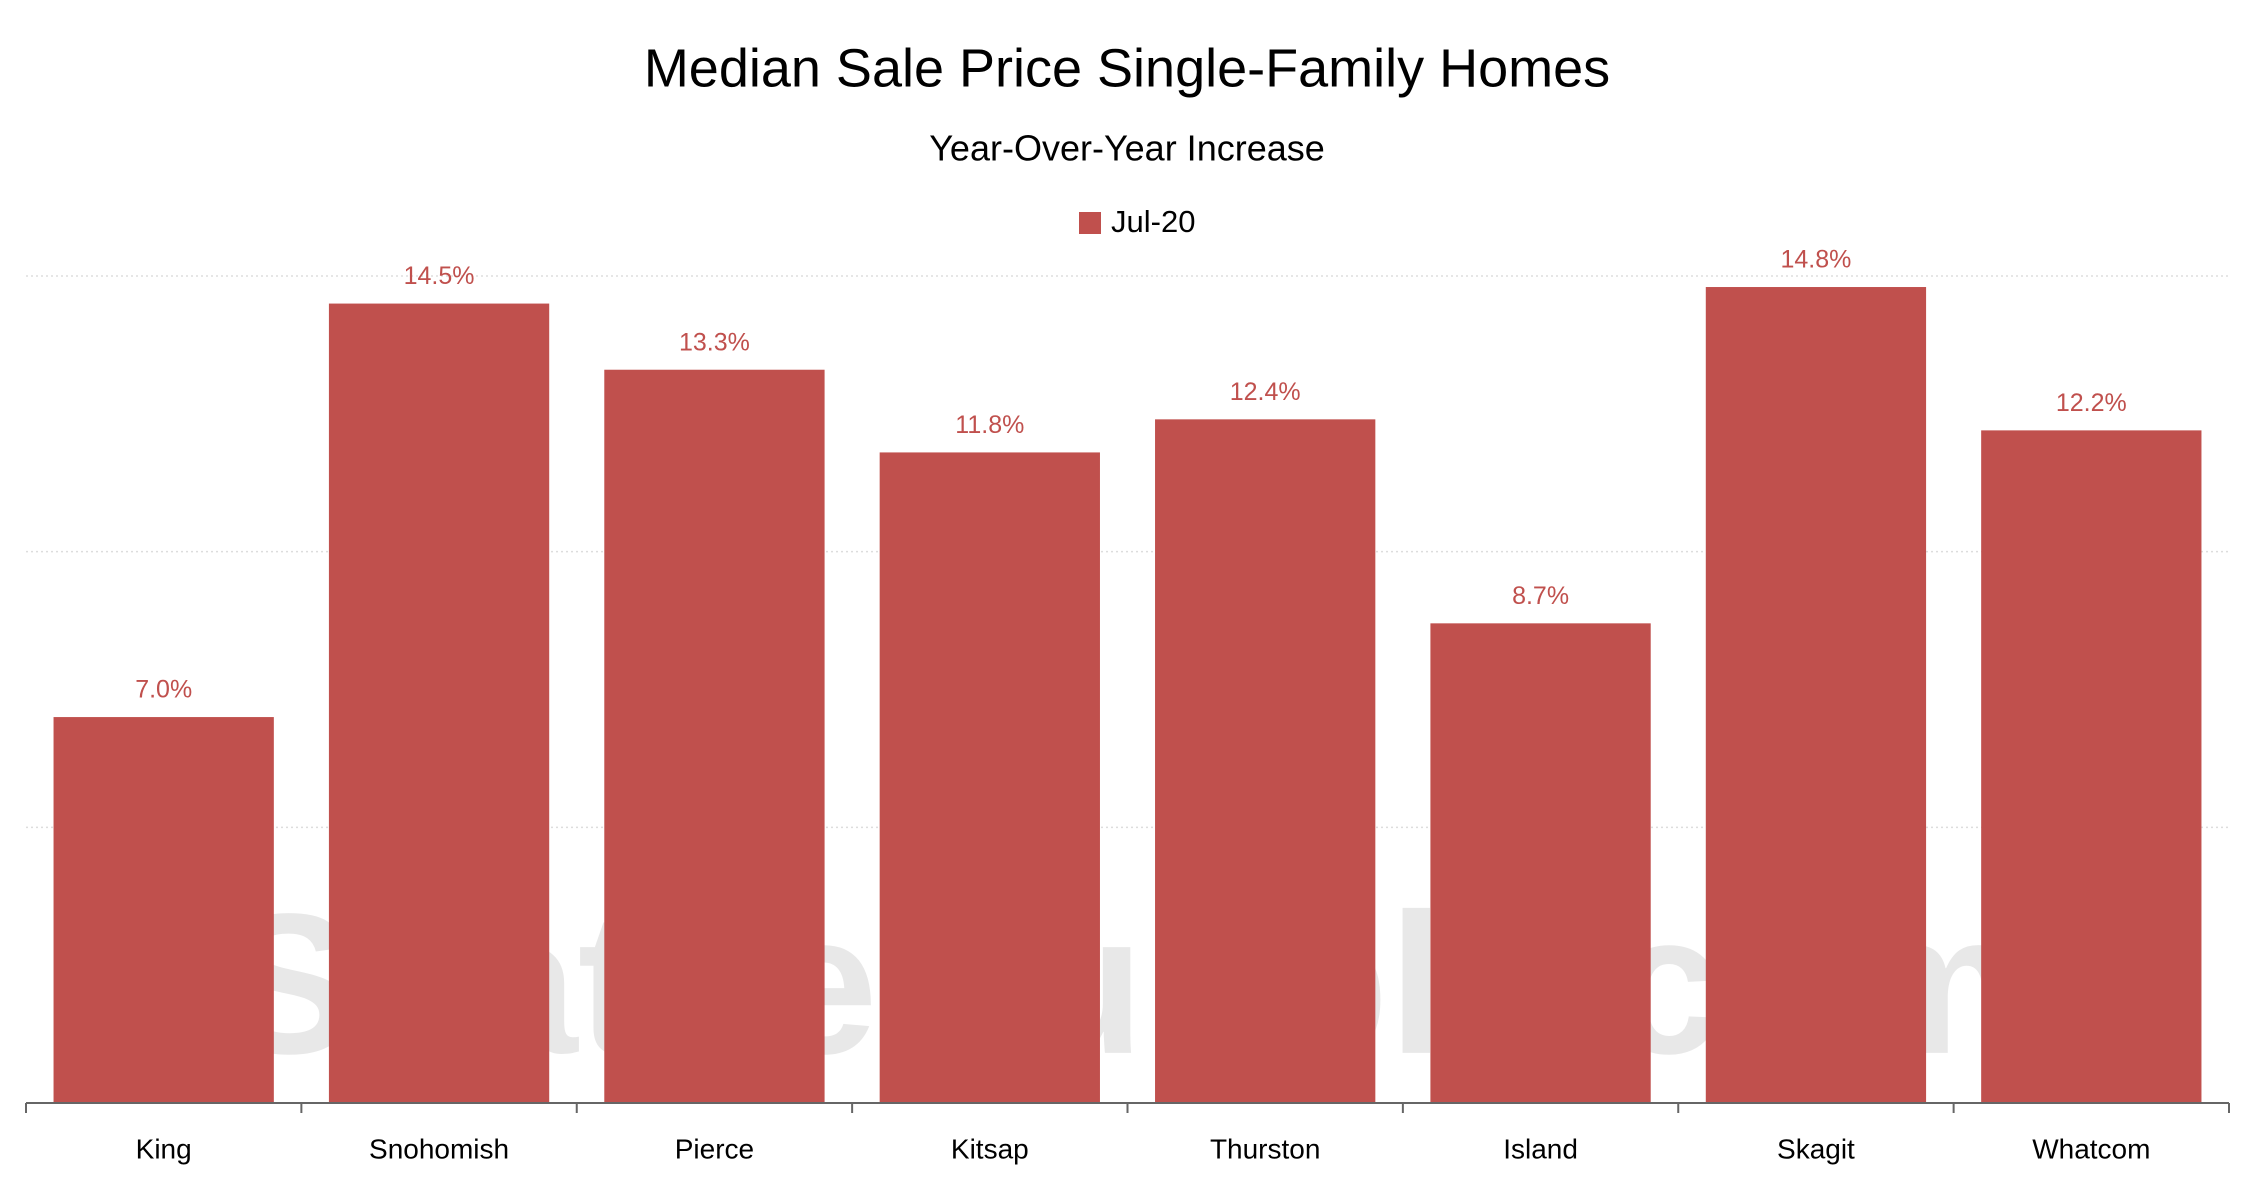  I want to click on x-tick-label: King, so click(164, 1148).